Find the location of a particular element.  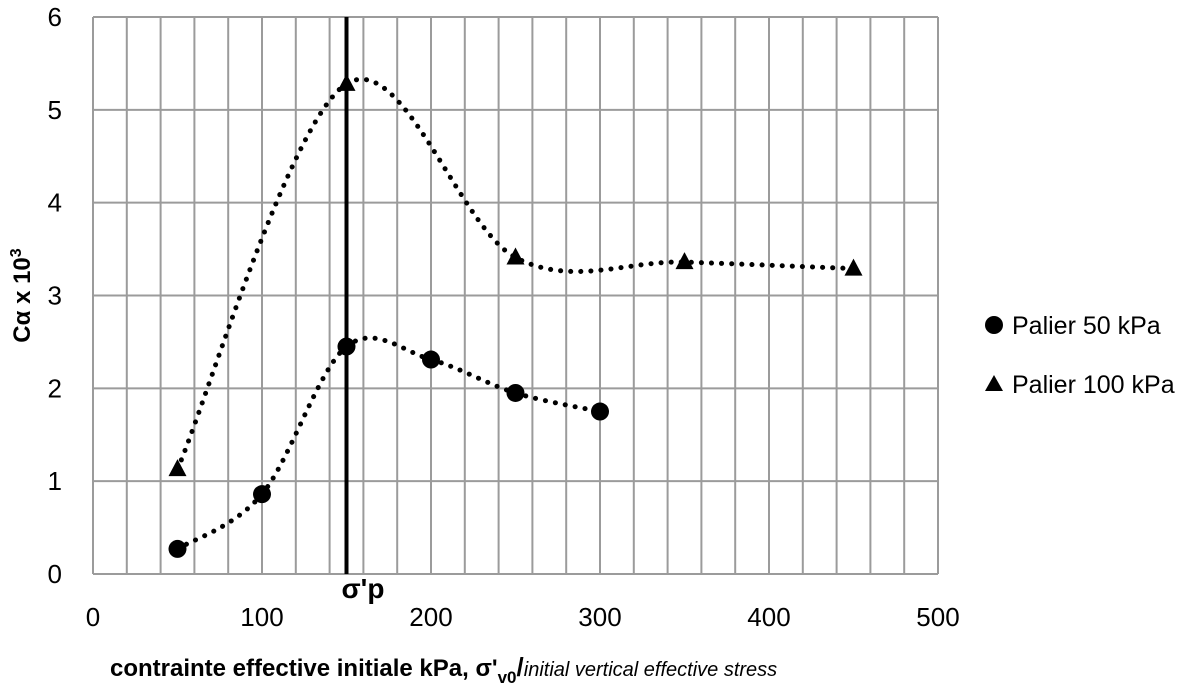

x-tick-label: 0 is located at coordinates (93, 617).